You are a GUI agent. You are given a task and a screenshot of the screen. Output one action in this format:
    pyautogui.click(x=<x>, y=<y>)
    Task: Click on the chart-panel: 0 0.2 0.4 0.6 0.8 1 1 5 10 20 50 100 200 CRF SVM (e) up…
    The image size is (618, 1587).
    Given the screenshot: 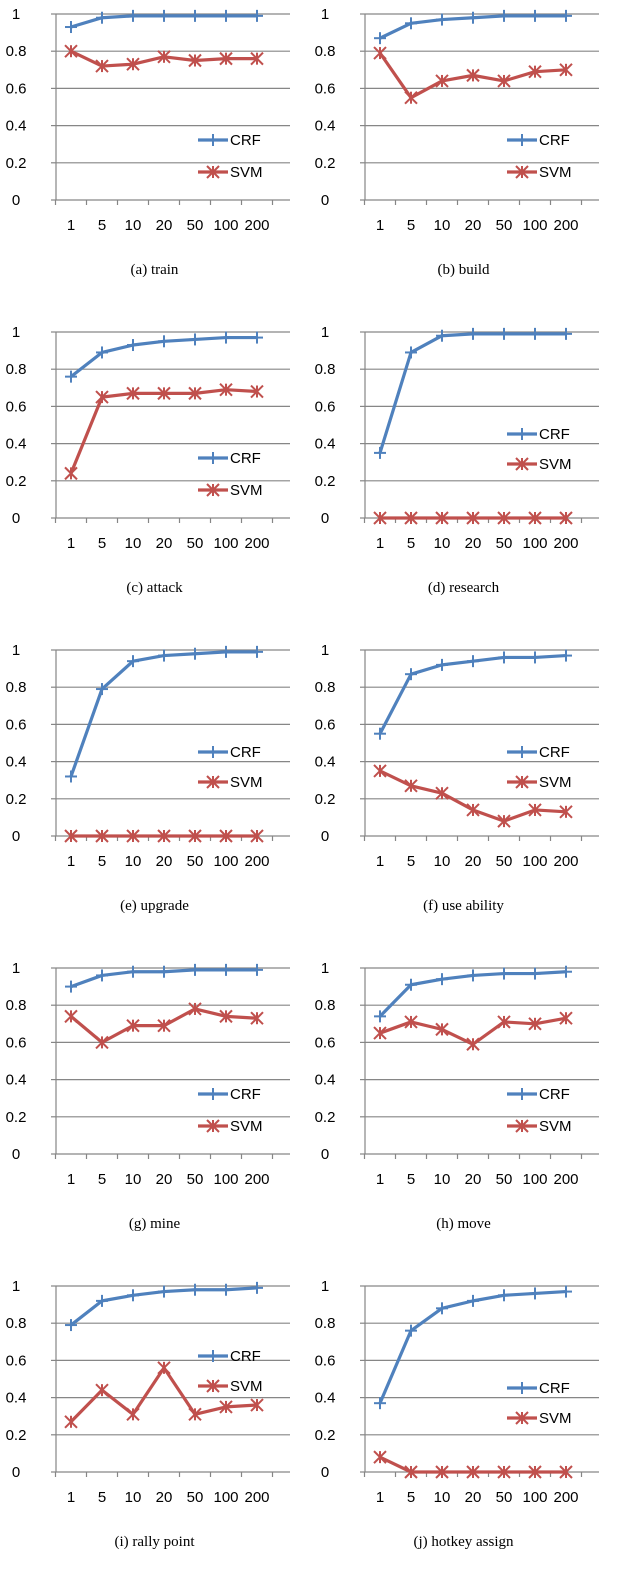 What is the action you would take?
    pyautogui.click(x=154, y=793)
    